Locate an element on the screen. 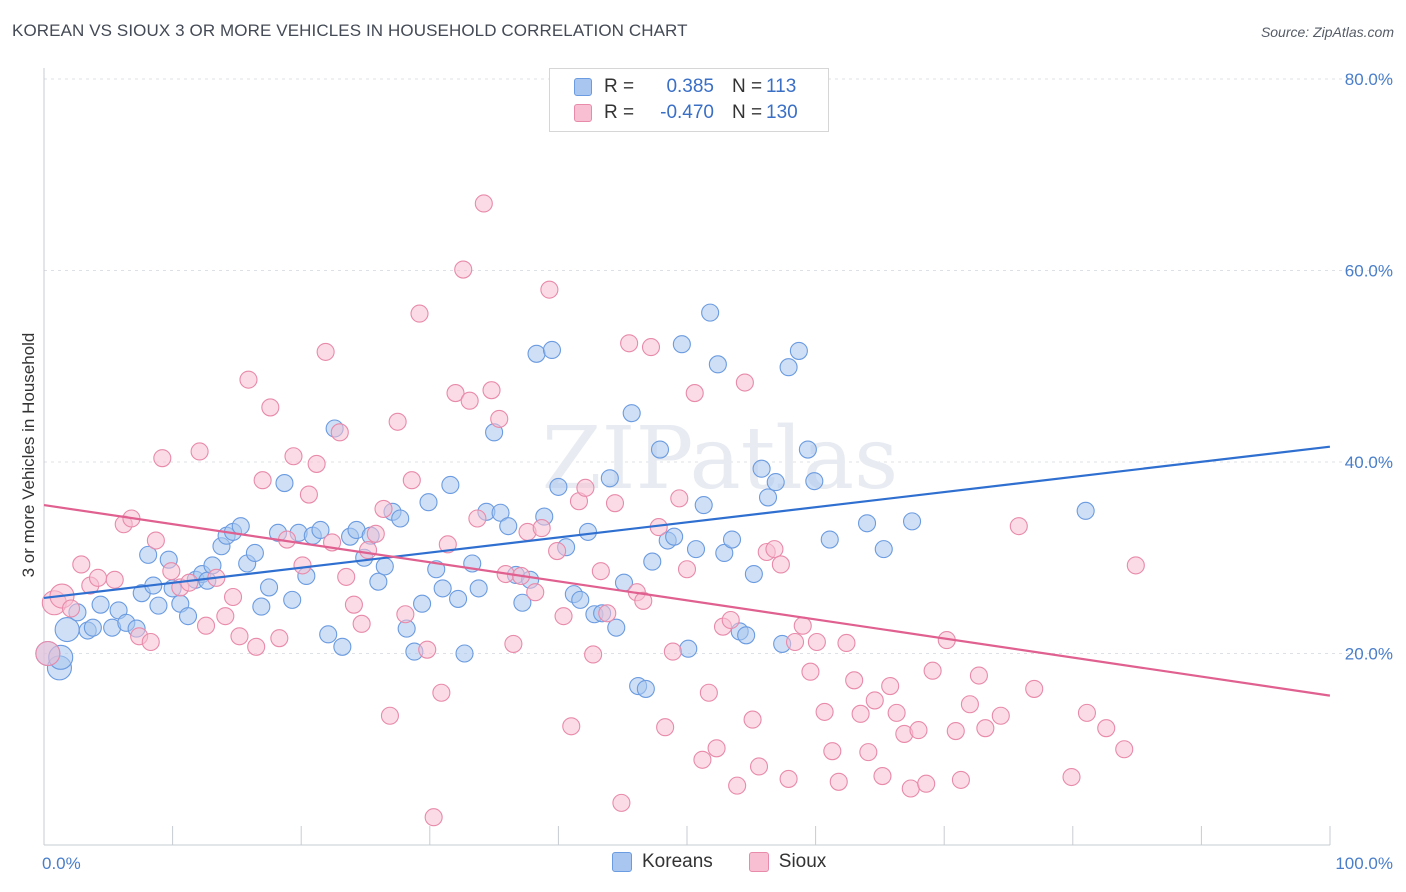 This screenshot has height=892, width=1406. legend-label-sioux: Sioux is located at coordinates (802, 861).